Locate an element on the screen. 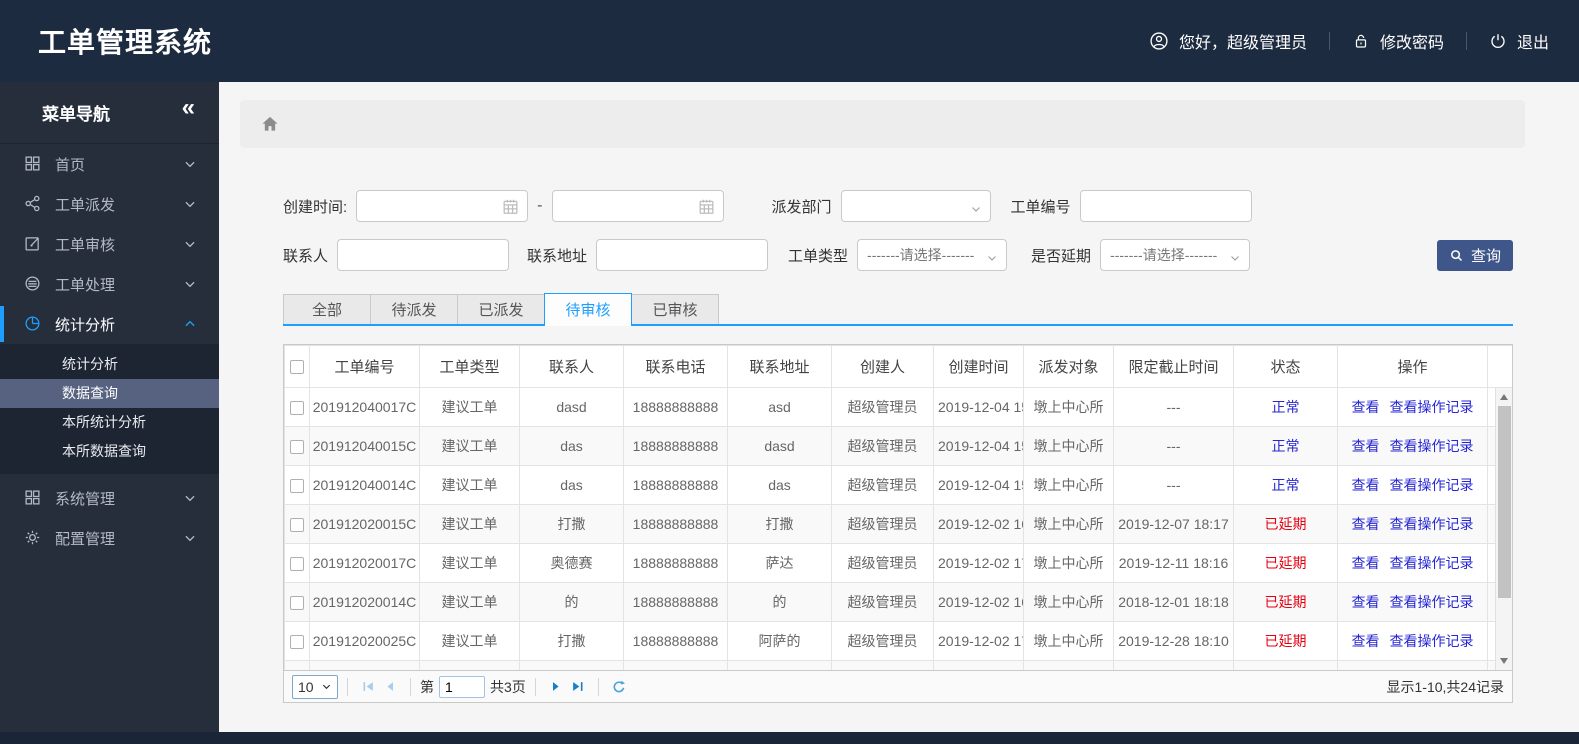  tab-pending-review: 待审核 is located at coordinates (588, 309).